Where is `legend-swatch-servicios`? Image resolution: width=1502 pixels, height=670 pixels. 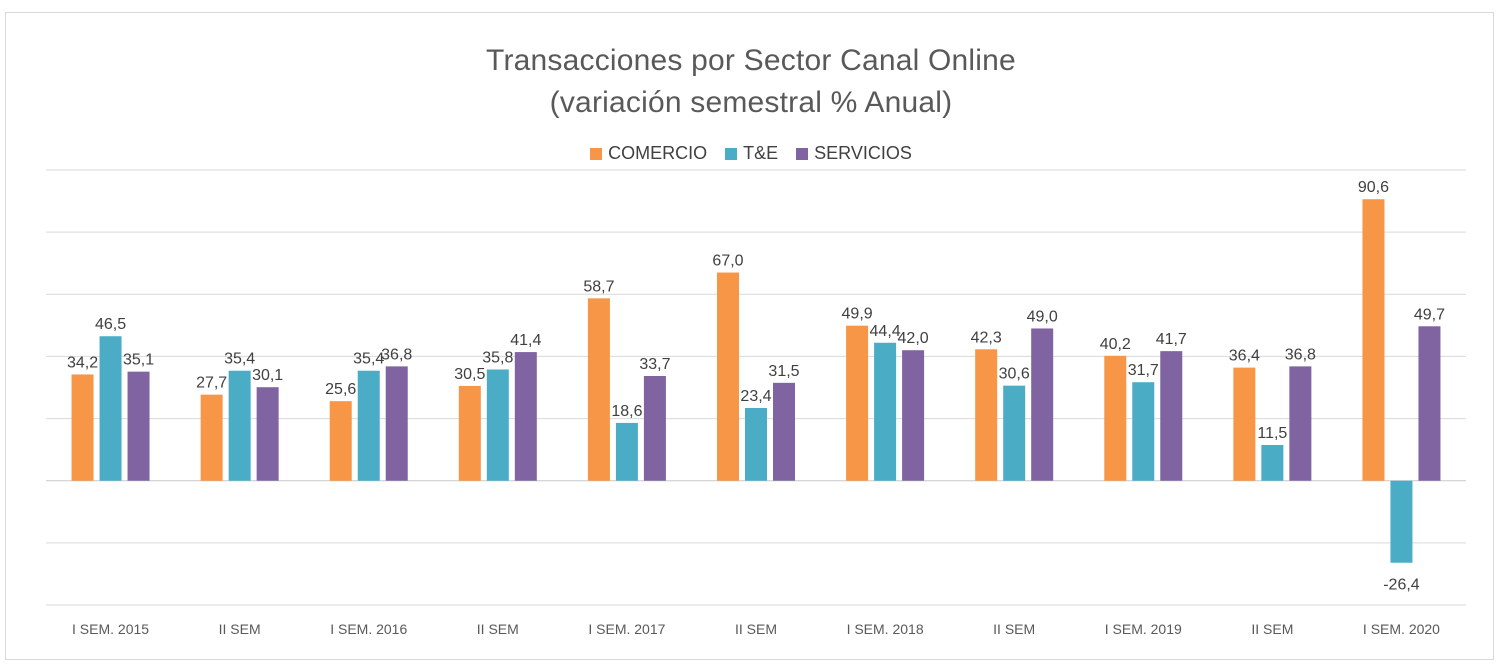 legend-swatch-servicios is located at coordinates (802, 153).